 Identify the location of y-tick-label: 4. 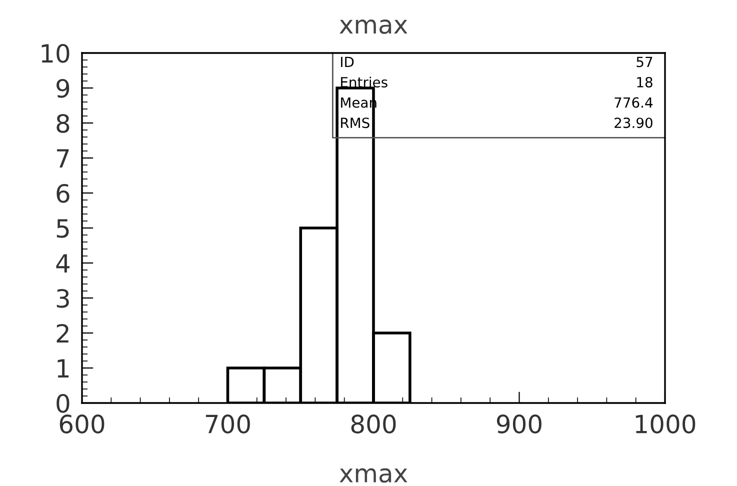
(63, 263).